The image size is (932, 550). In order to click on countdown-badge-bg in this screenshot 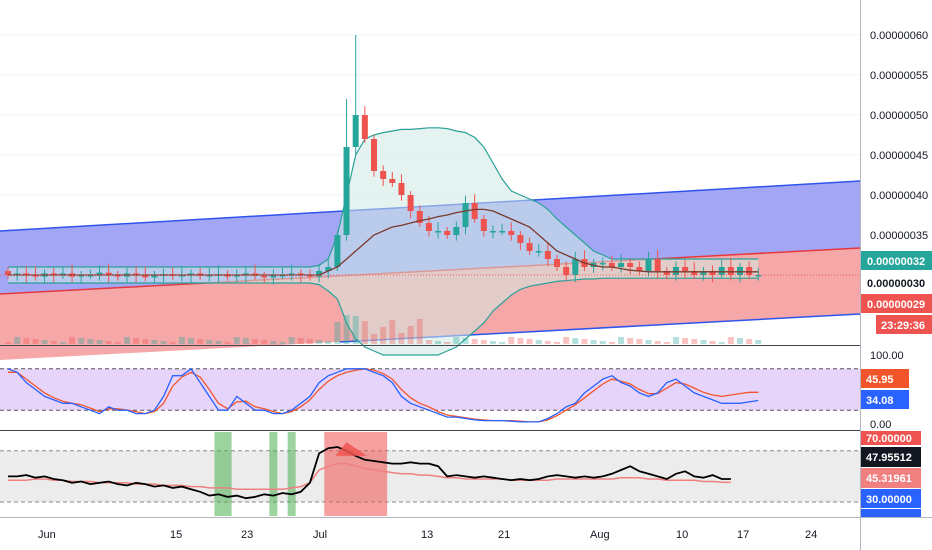, I will do `click(904, 324)`.